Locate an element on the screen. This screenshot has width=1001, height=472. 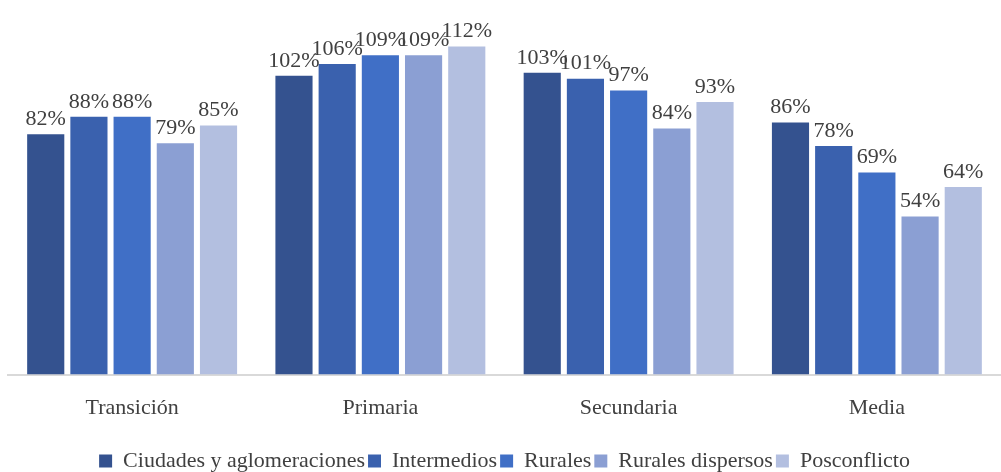
data-label: 93% is located at coordinates (715, 85).